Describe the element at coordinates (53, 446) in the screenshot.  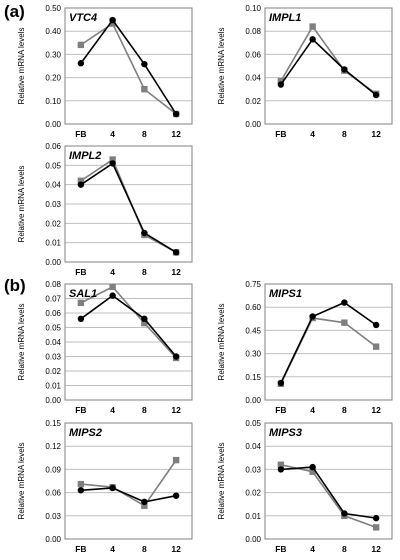
I see `y-tick-label: 0.12` at that location.